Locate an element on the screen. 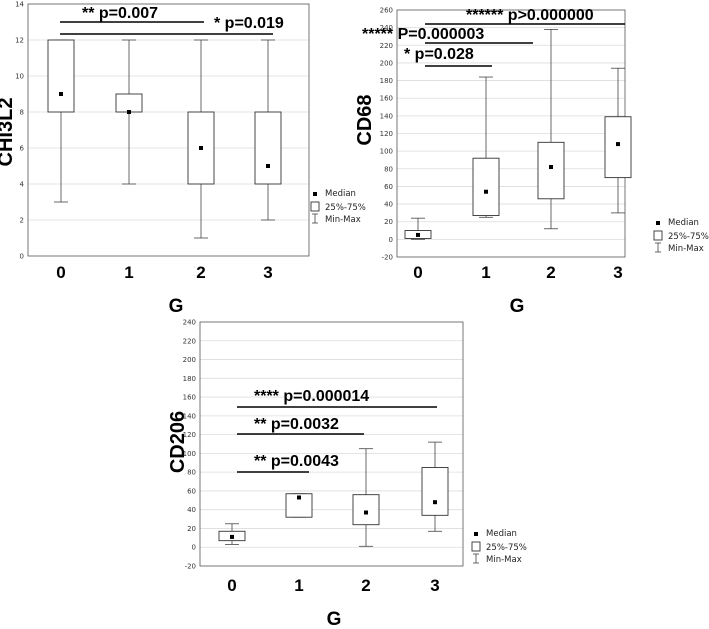 The image size is (709, 629). significance-label: * p=0.019 is located at coordinates (249, 23).